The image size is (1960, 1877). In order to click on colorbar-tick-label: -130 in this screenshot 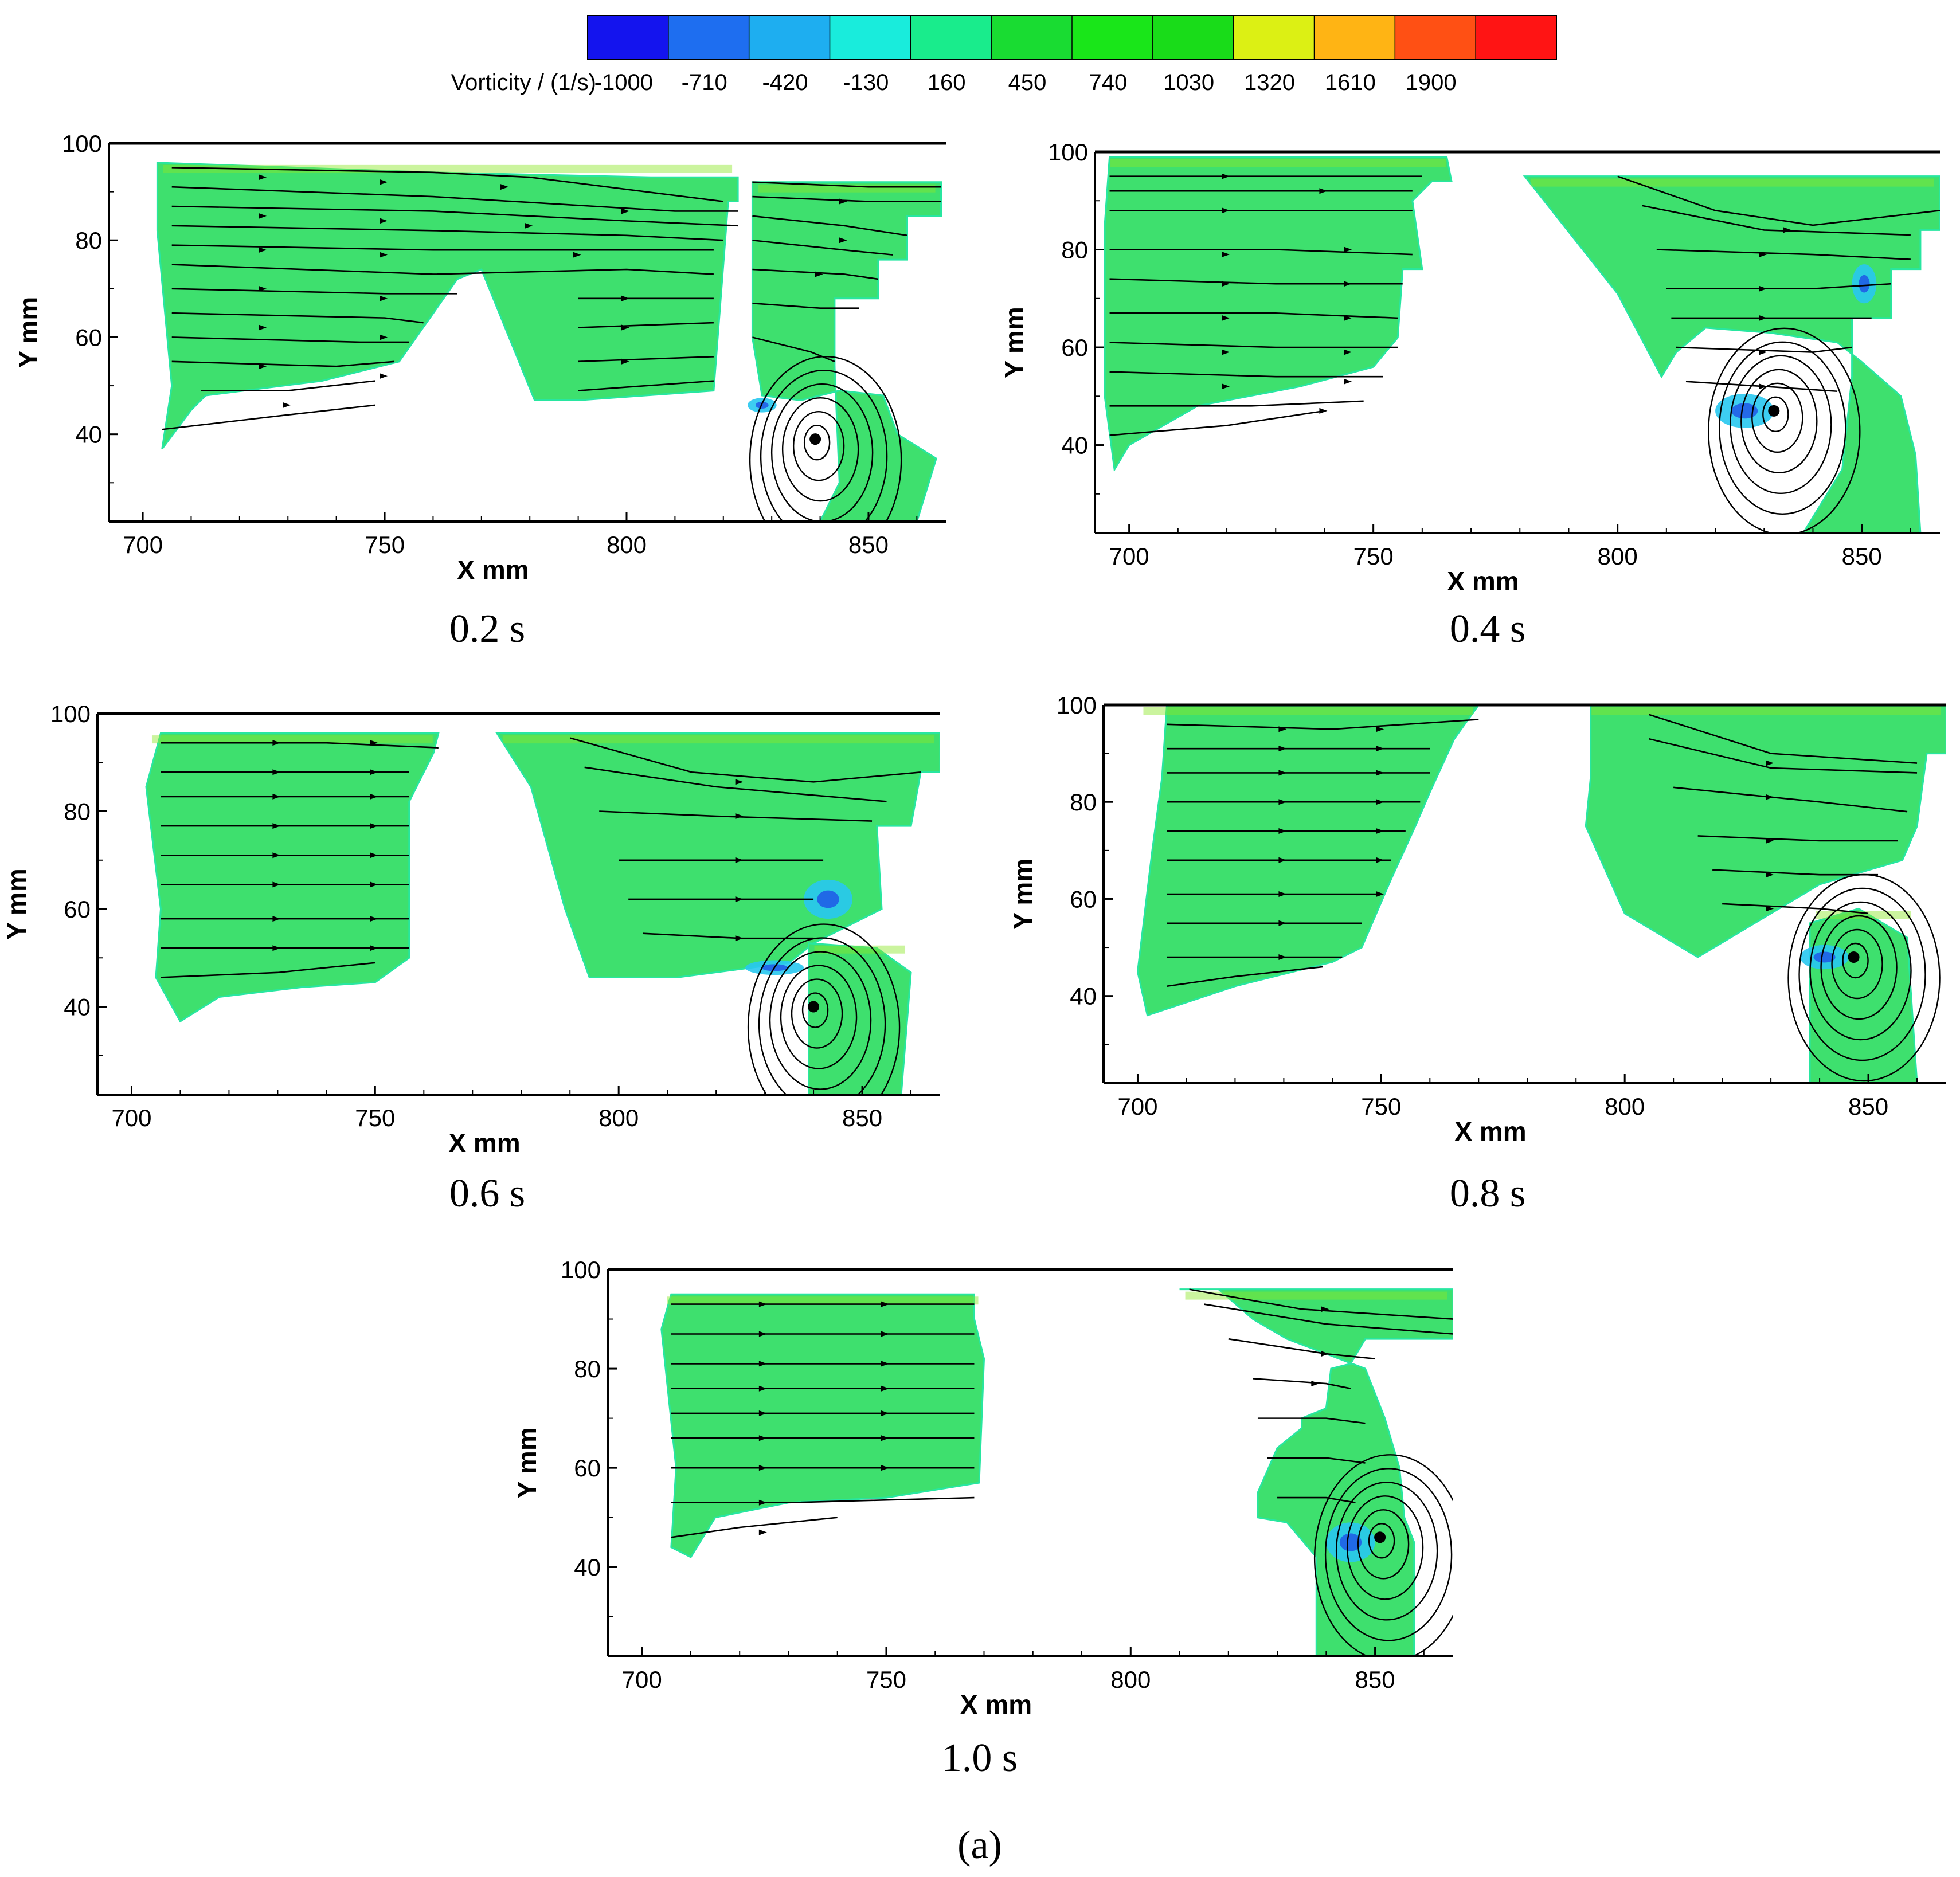, I will do `click(866, 82)`.